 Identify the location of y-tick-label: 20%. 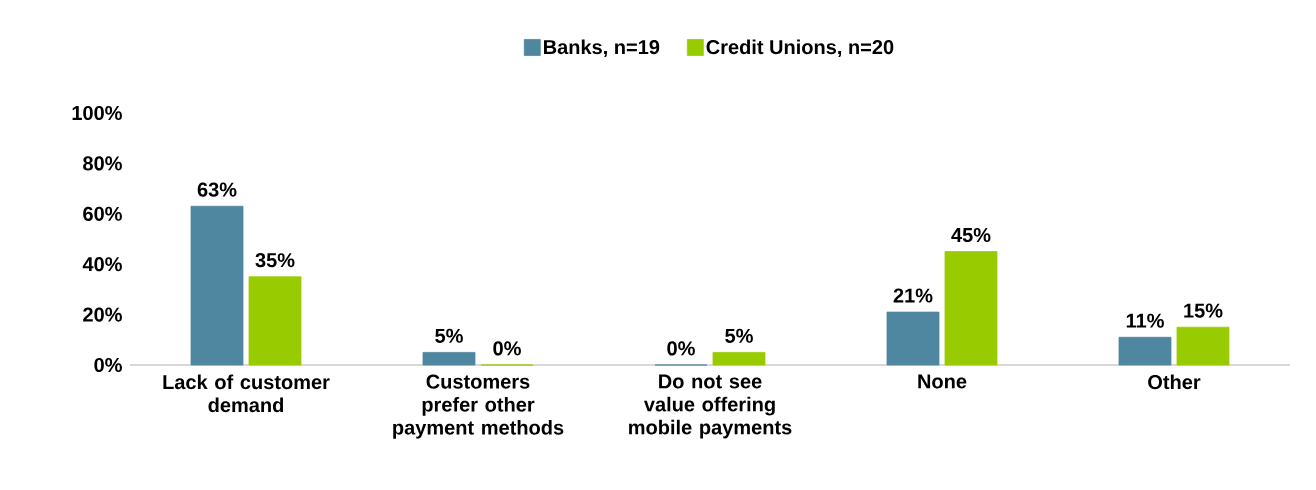
(102, 314).